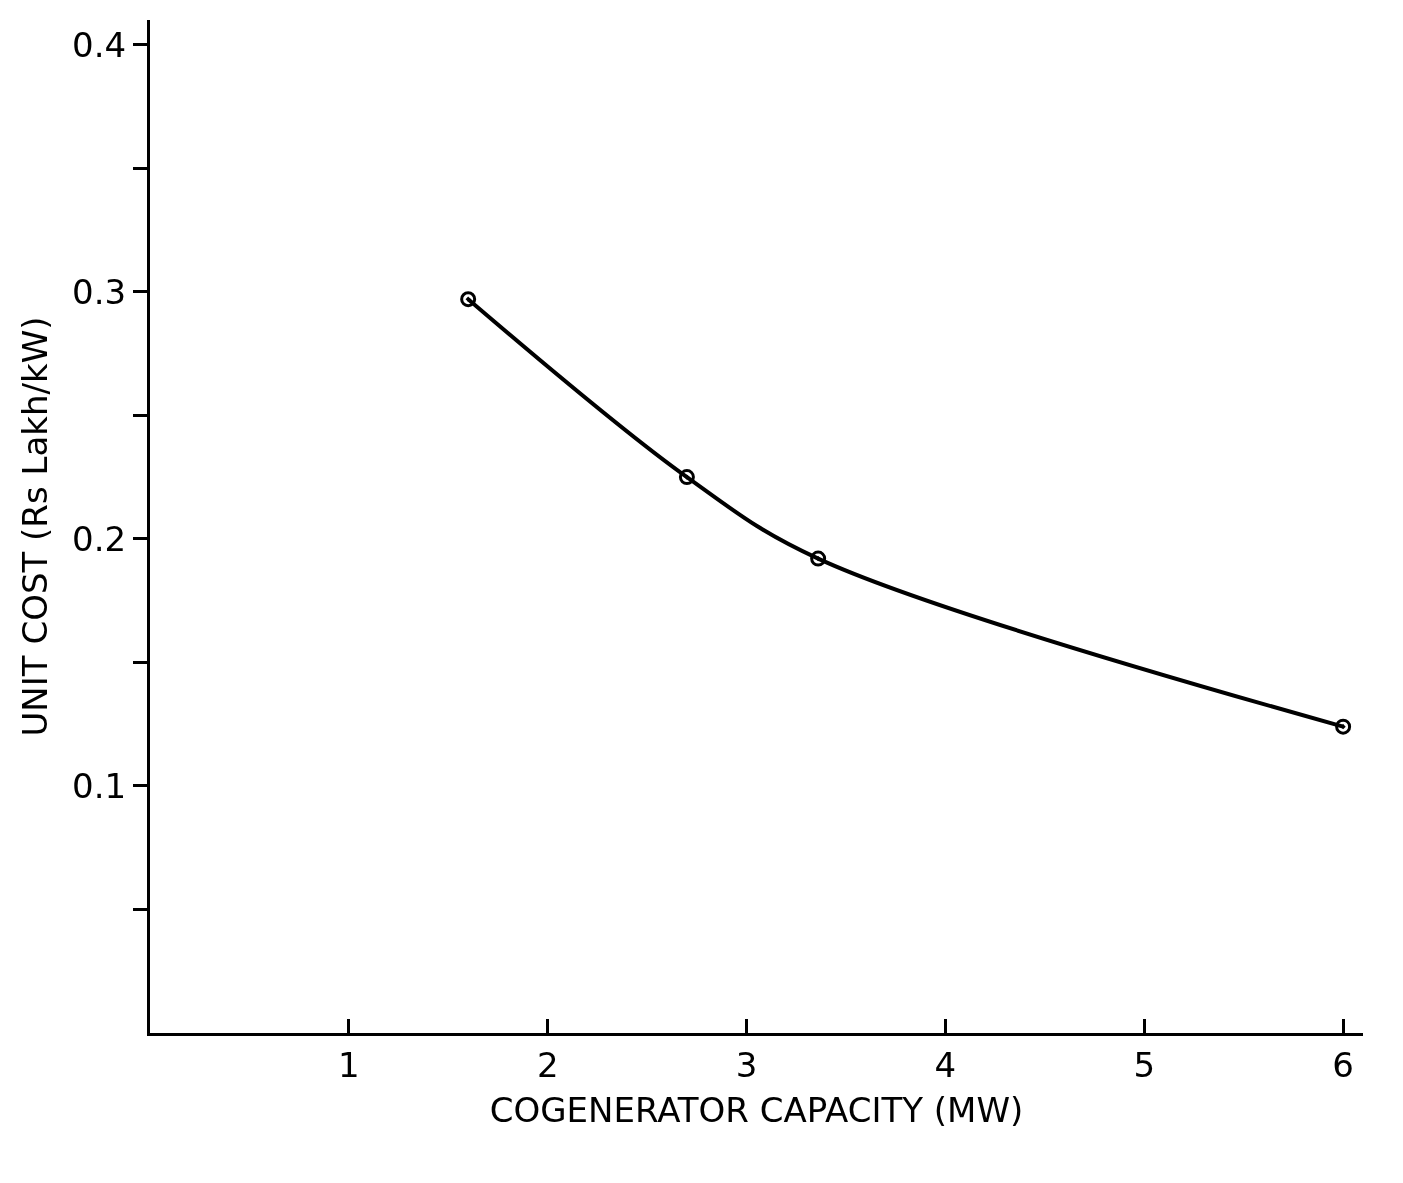 This screenshot has height=1183, width=1403. Describe the element at coordinates (34, 526) in the screenshot. I see `y-axis-title: UNIT COST (Rs Lakh/kW)` at that location.